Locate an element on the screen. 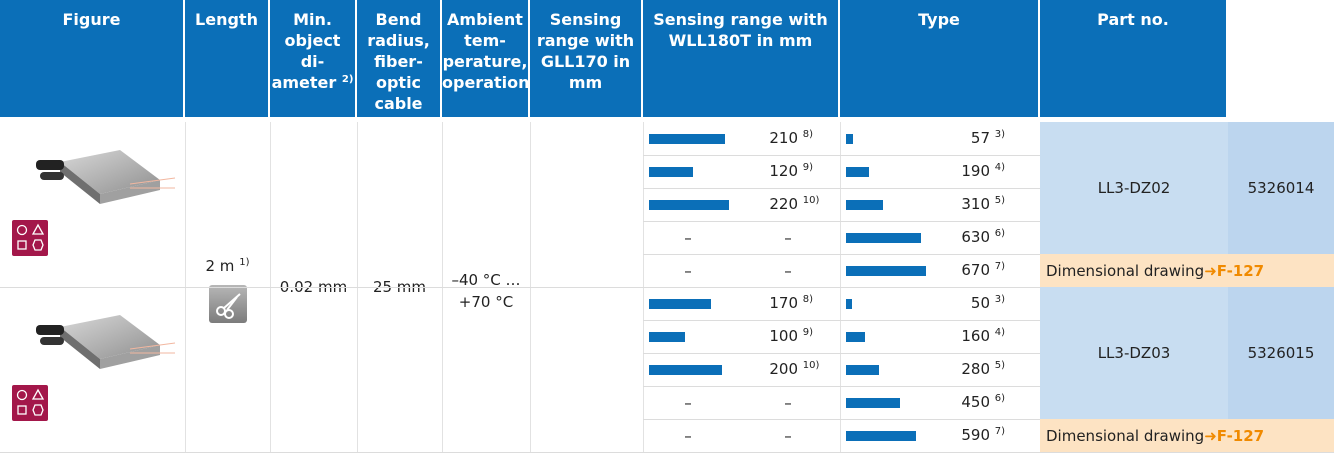  header-line: fiber-optic is located at coordinates (398, 72).